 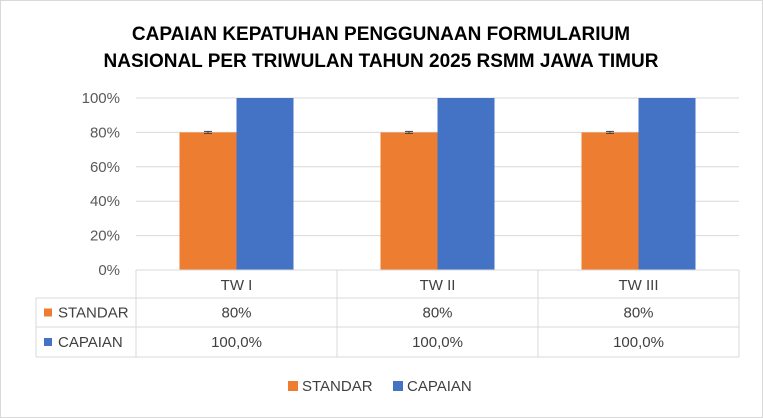 What do you see at coordinates (293, 386) in the screenshot?
I see `legend-key-standar` at bounding box center [293, 386].